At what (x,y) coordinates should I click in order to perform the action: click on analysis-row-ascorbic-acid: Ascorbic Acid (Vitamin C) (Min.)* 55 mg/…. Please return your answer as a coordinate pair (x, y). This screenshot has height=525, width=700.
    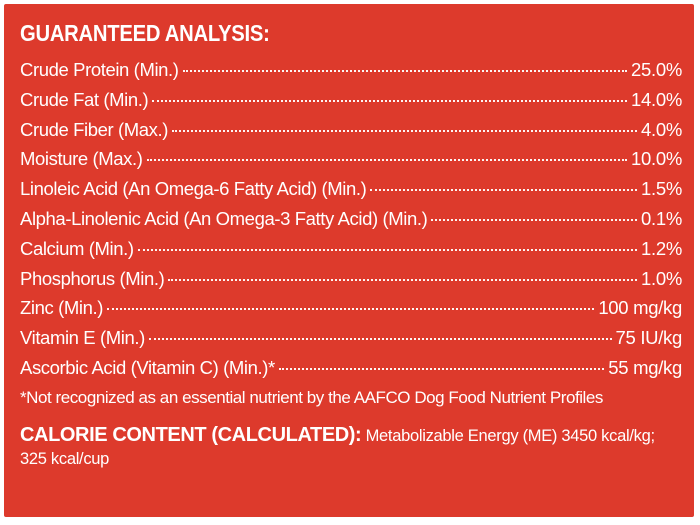
    Looking at the image, I should click on (351, 368).